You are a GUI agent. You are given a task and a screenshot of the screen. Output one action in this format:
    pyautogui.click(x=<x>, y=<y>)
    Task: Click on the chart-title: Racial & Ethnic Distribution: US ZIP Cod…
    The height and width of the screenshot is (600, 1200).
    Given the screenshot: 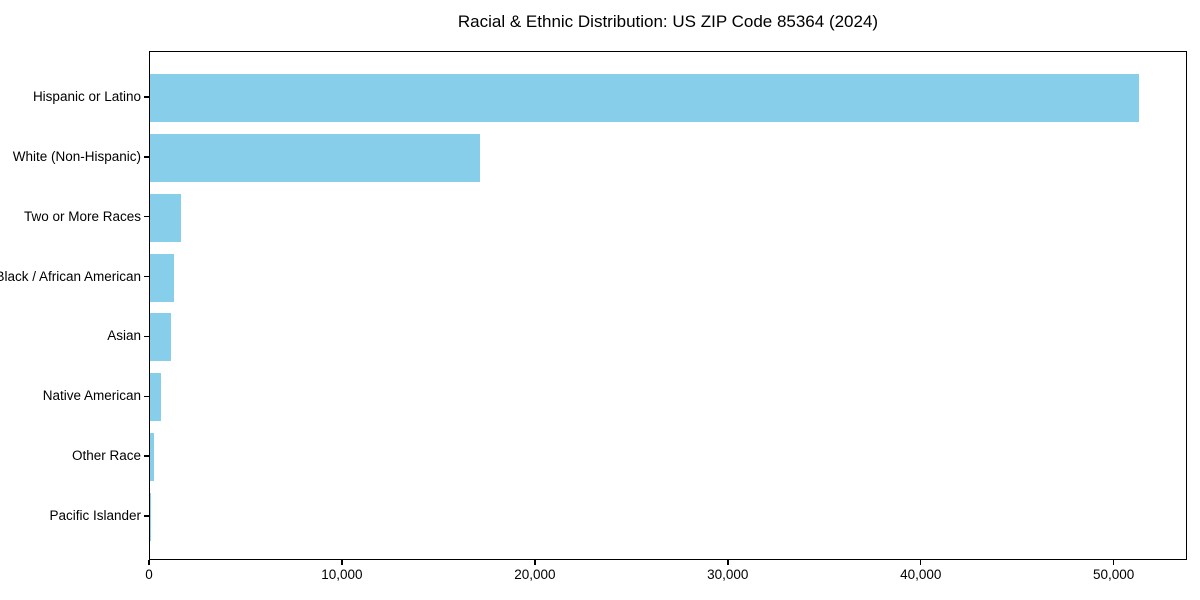 What is the action you would take?
    pyautogui.click(x=668, y=21)
    